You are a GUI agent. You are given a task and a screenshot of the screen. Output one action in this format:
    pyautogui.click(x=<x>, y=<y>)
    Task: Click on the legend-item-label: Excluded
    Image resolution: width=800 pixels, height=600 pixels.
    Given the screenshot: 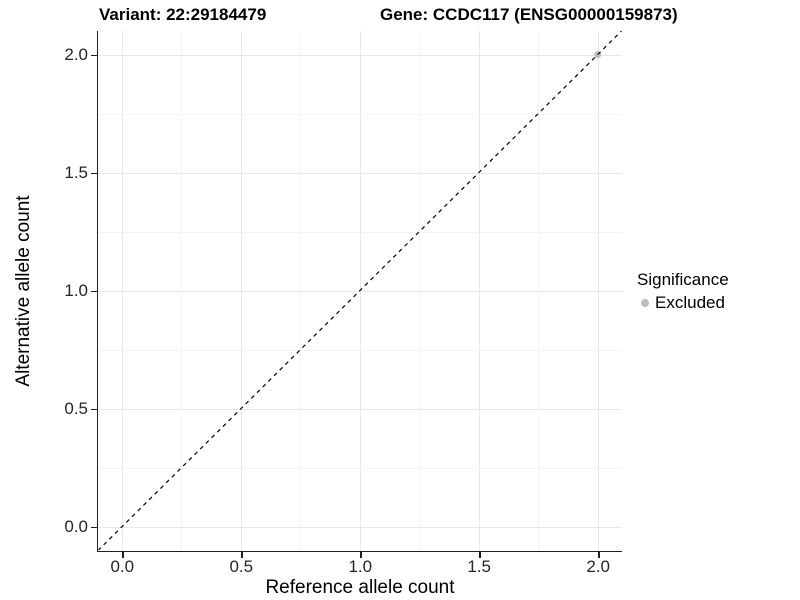 What is the action you would take?
    pyautogui.click(x=690, y=302)
    